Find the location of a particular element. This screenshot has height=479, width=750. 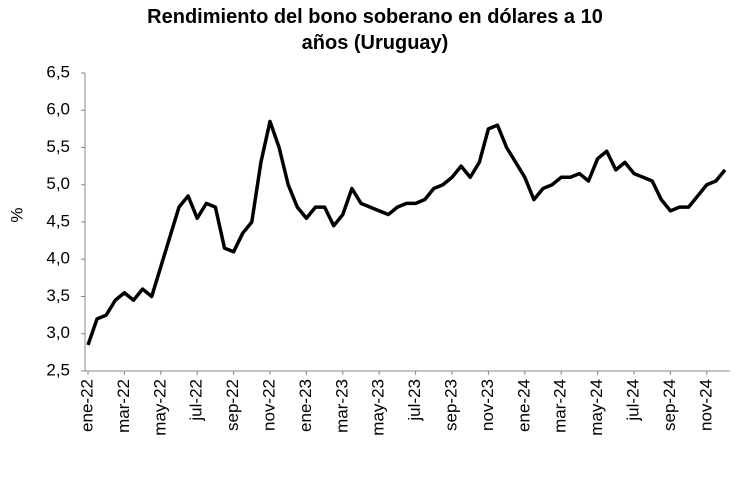

x-tick-label: ene-23 is located at coordinates (305, 405).